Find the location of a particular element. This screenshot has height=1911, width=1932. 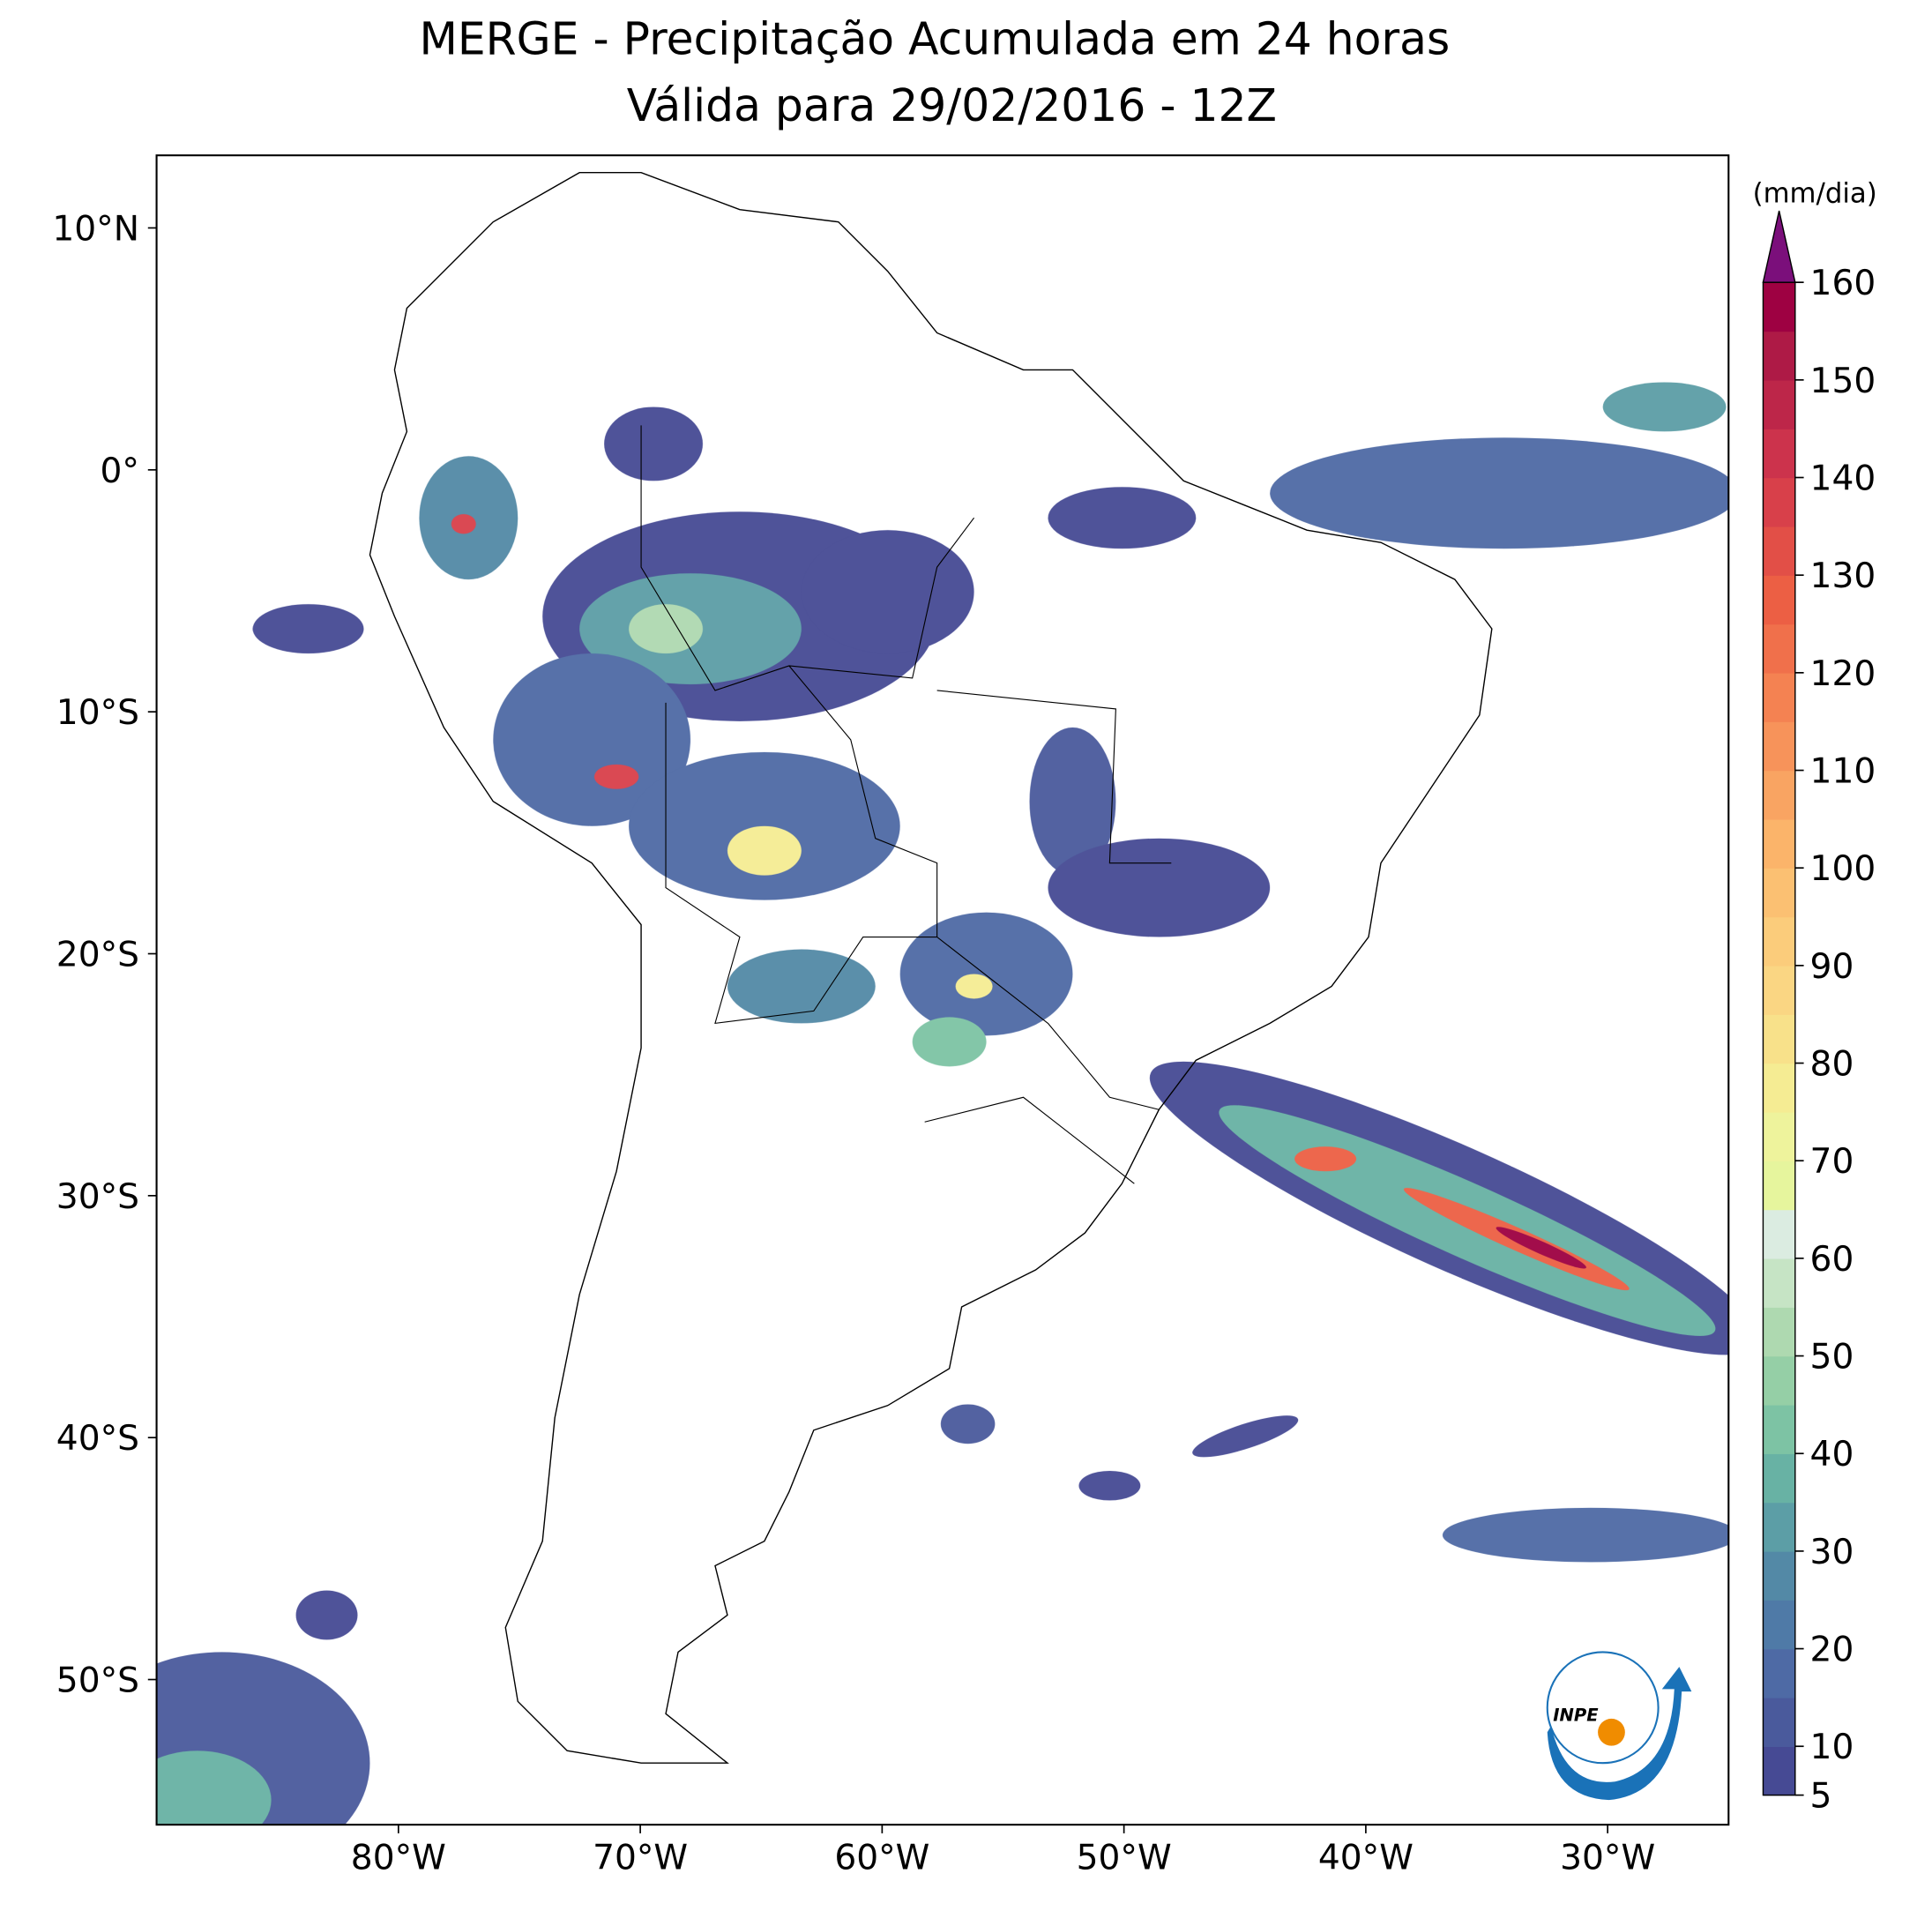

colorbar-tick-label: 160 is located at coordinates (1843, 284).